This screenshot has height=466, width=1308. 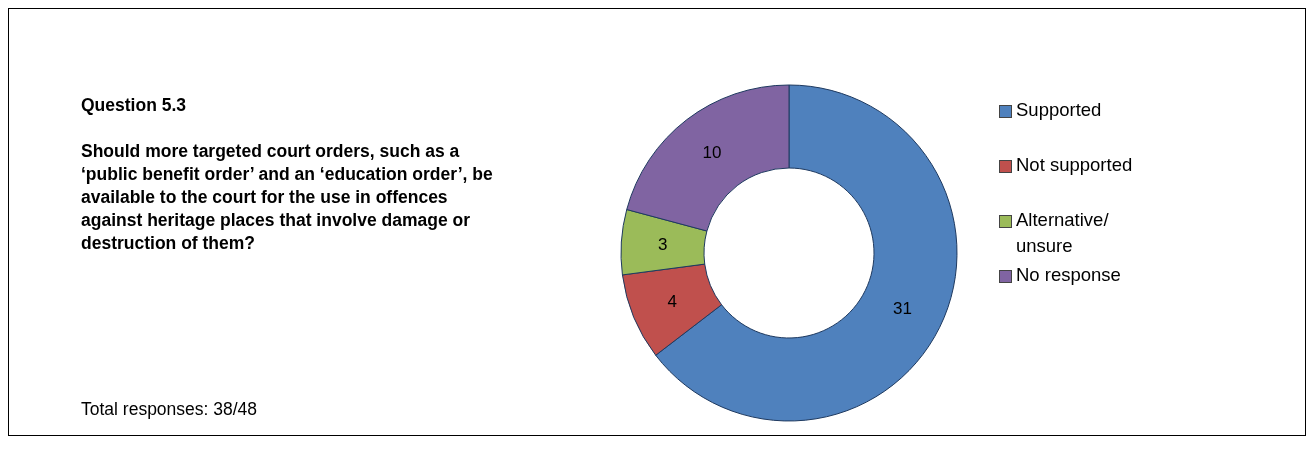 I want to click on data-label: 10, so click(x=712, y=153).